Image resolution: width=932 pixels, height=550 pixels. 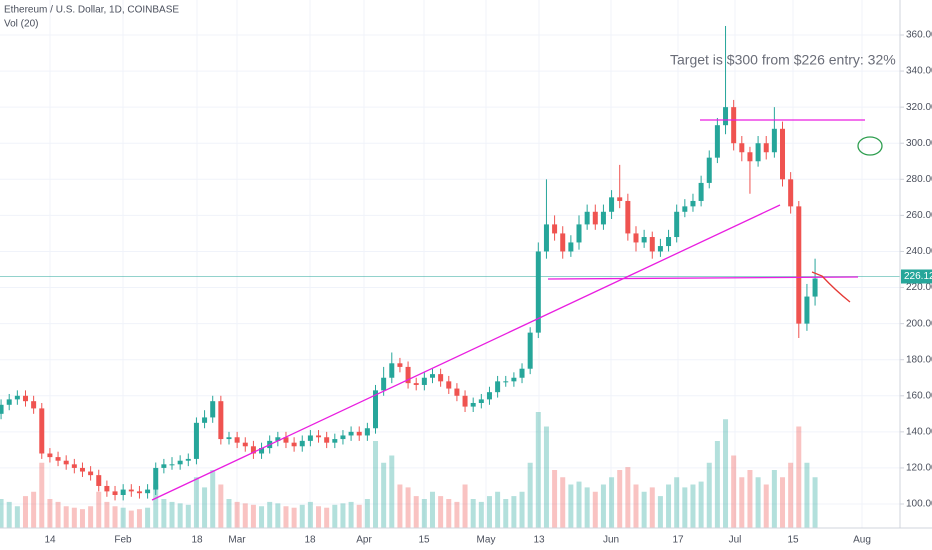 I want to click on x-tick-label: 13, so click(x=539, y=540).